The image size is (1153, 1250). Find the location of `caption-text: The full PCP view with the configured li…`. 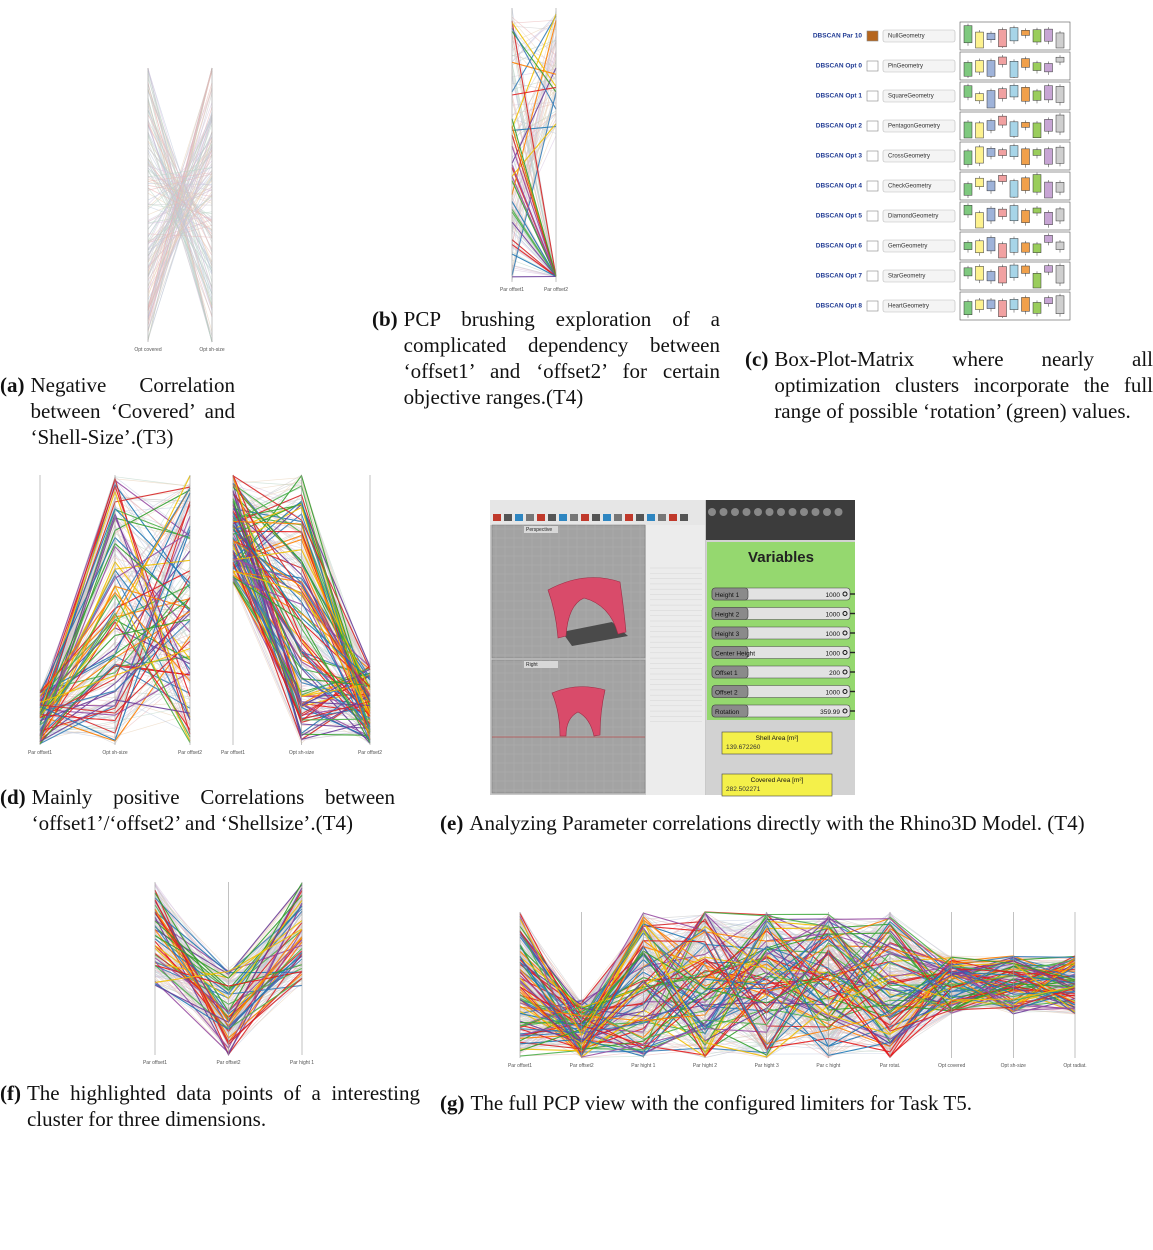

caption-text: The full PCP view with the configured li… is located at coordinates (721, 1103).